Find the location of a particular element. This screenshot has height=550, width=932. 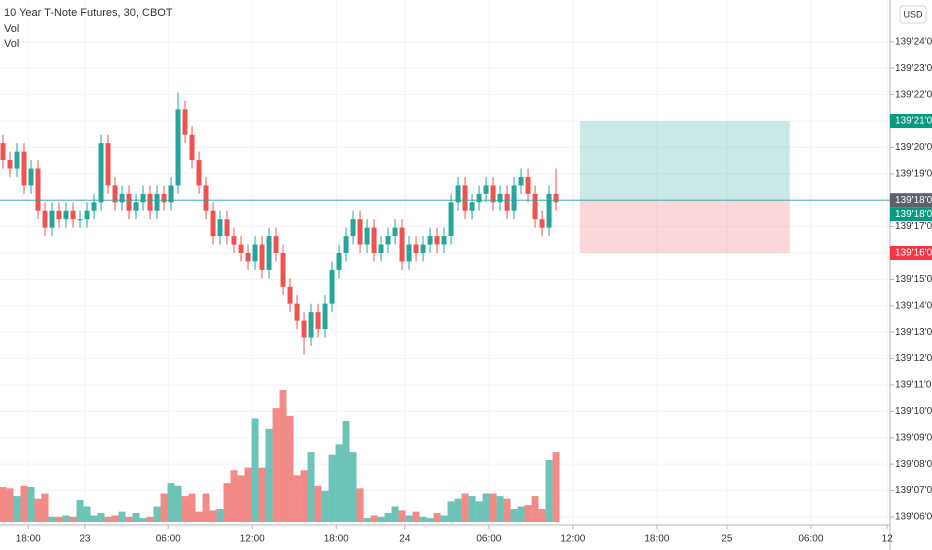

position-tool is located at coordinates (684, 187).